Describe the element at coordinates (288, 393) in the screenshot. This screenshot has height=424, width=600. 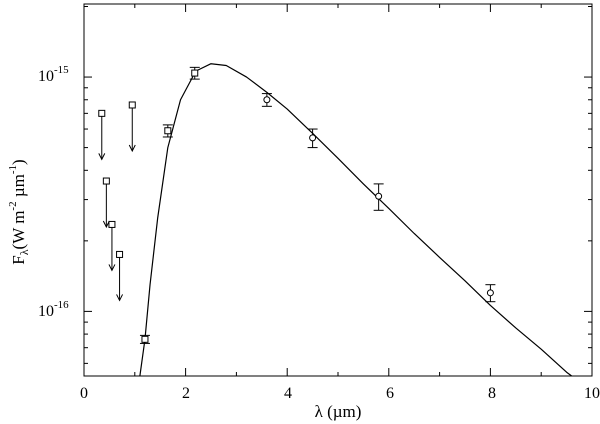
I see `x-tick-label: 4` at that location.